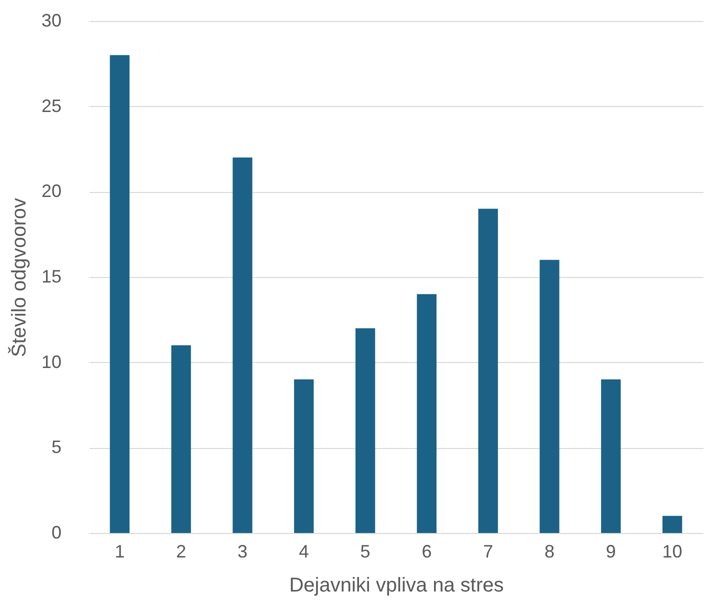 Image resolution: width=715 pixels, height=603 pixels. Describe the element at coordinates (51, 362) in the screenshot. I see `y-tick-label: 10` at that location.